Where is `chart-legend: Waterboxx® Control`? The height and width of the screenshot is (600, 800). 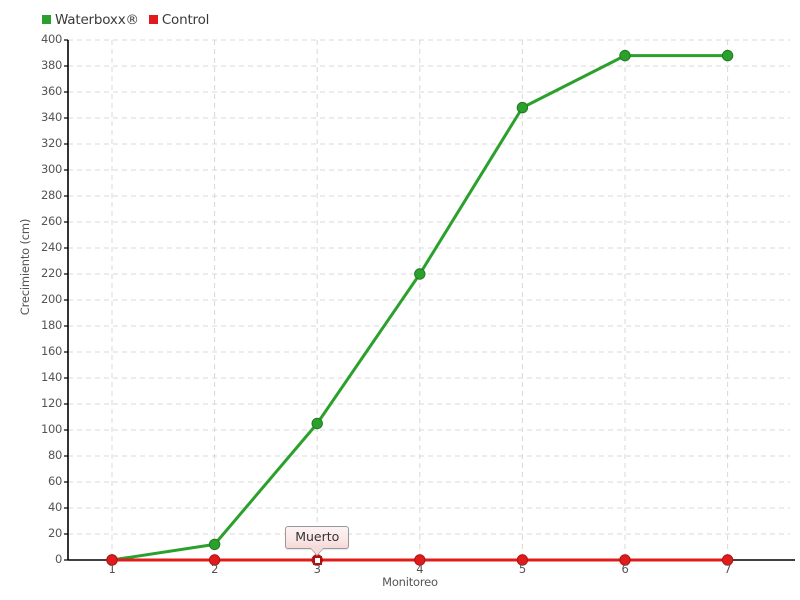
chart-legend: Waterboxx® Control is located at coordinates (400, 20).